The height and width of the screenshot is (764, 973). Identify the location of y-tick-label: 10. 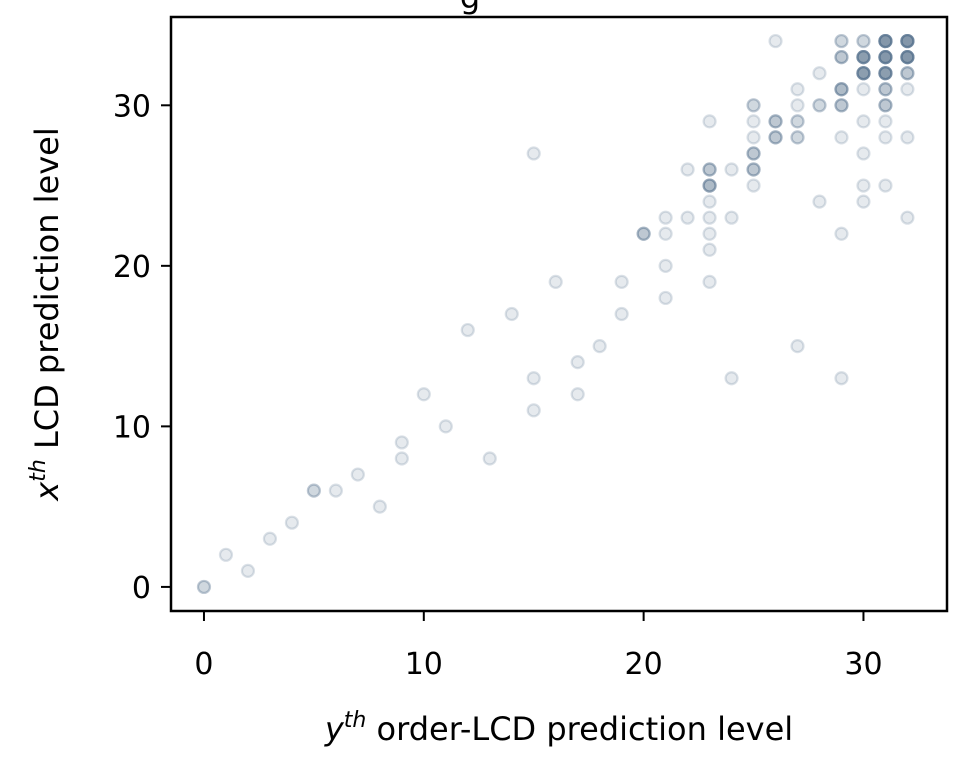
(132, 427).